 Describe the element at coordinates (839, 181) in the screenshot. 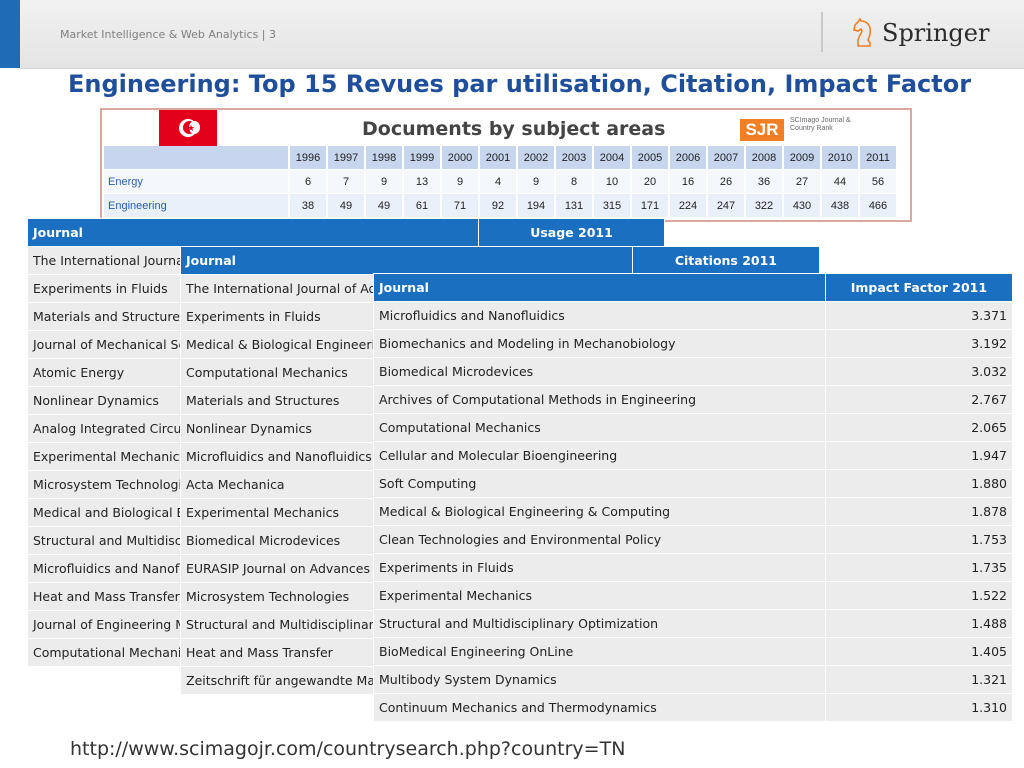

I see `sjr-value-cell: 44` at that location.